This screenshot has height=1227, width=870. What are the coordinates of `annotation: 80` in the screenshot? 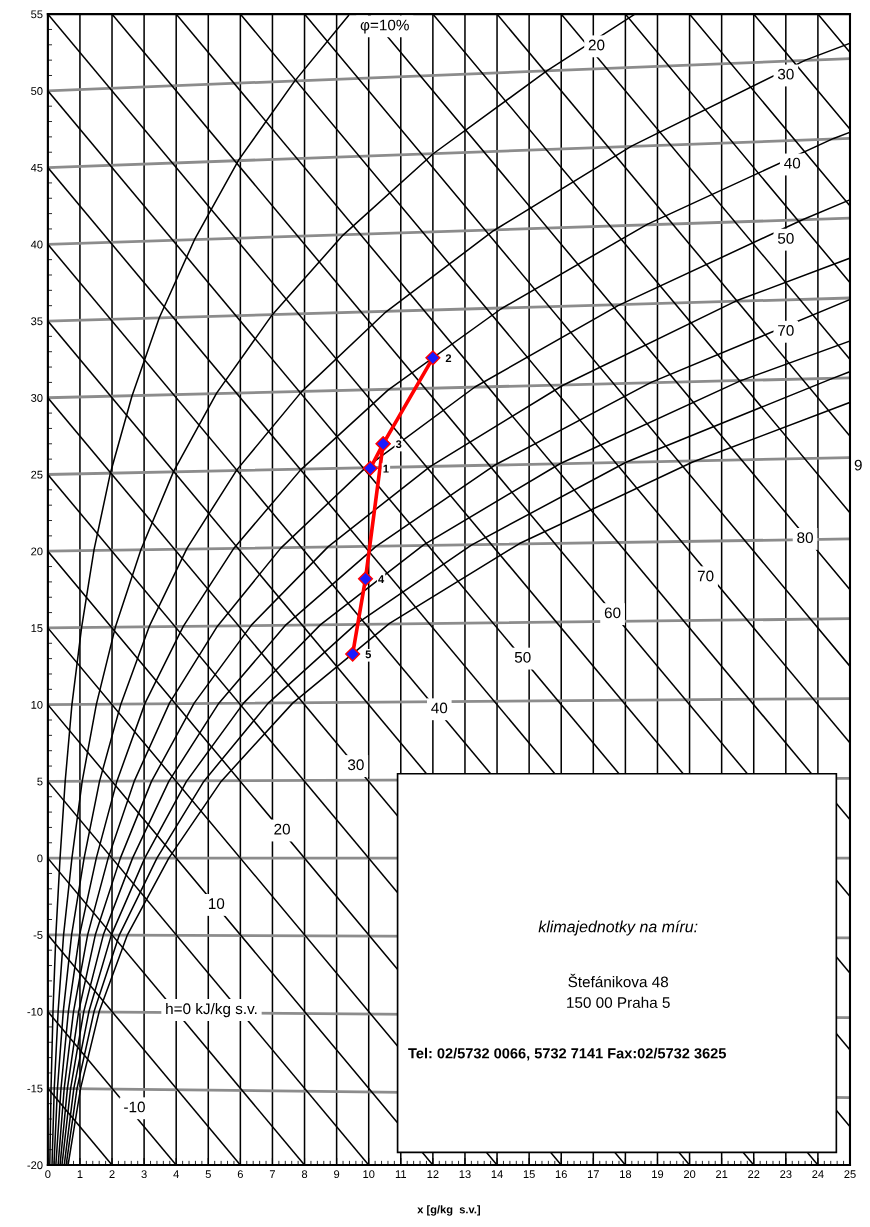 It's located at (805, 538).